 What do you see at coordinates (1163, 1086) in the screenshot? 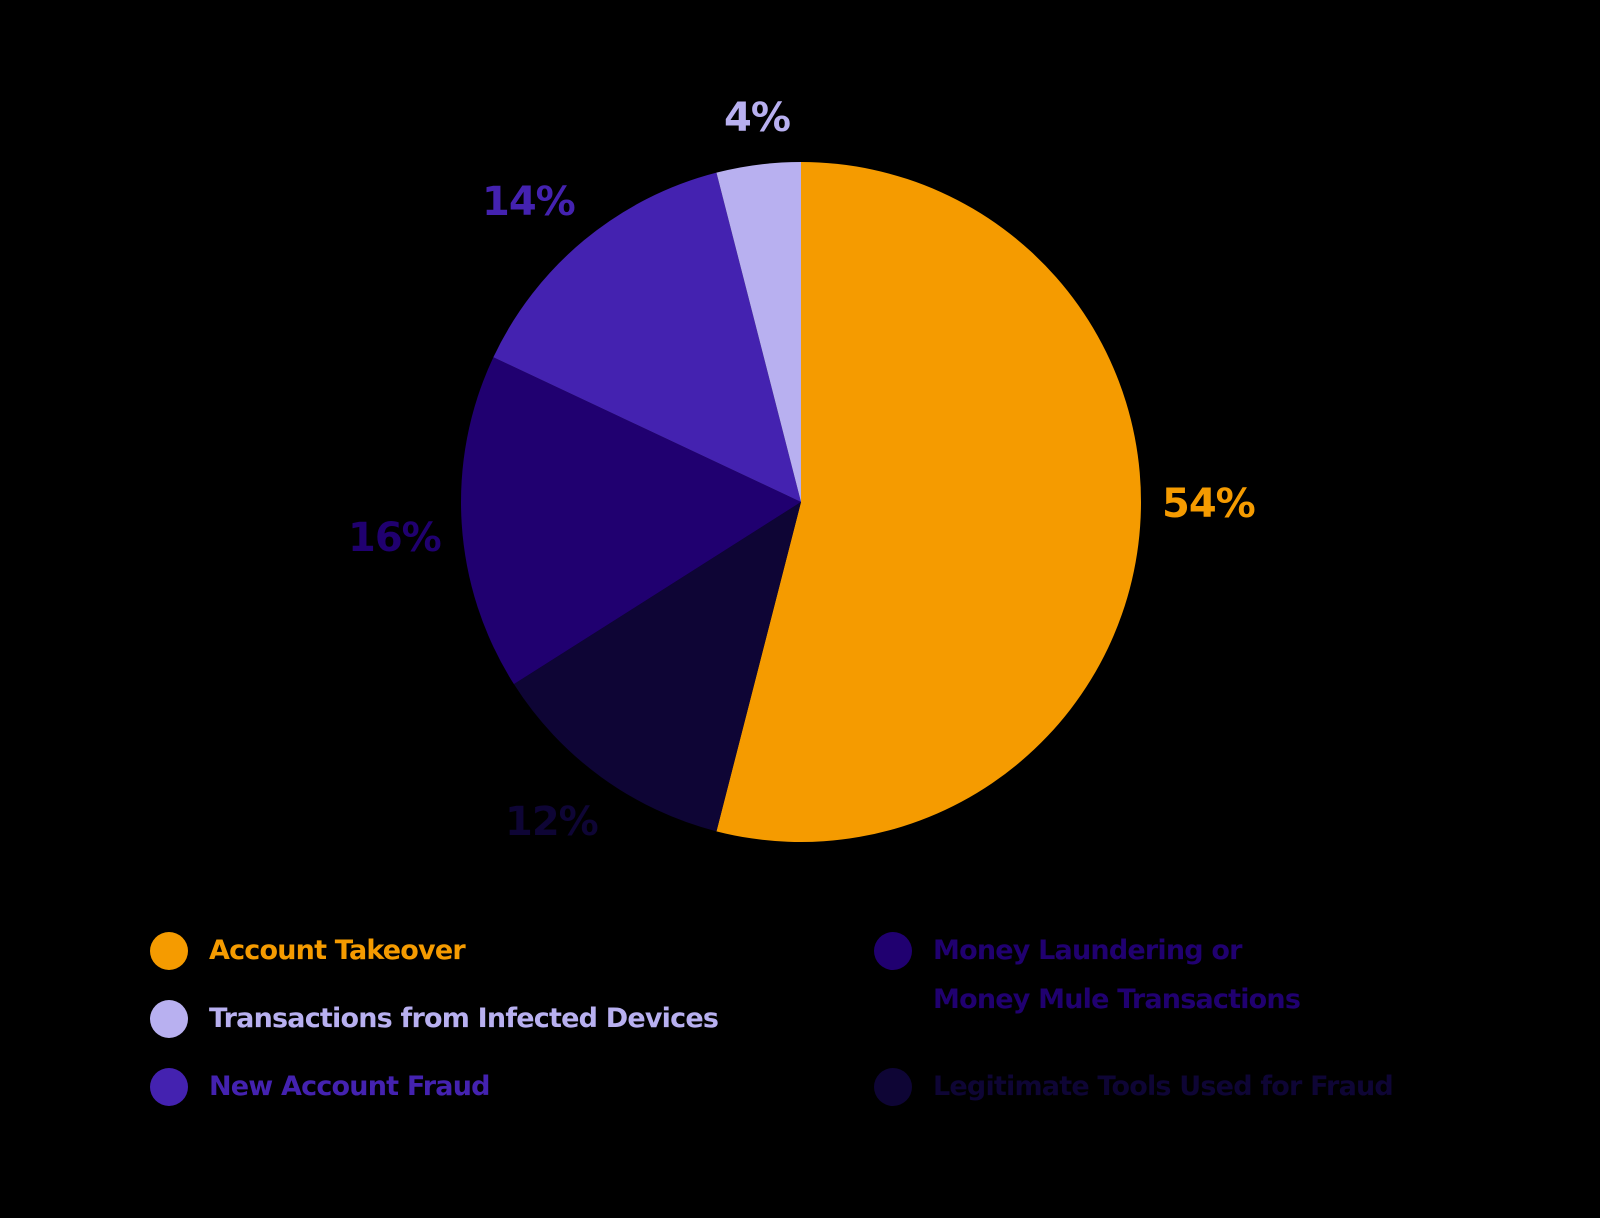
I see `legend-label: Legitimate Tools Used for Fraud` at bounding box center [1163, 1086].